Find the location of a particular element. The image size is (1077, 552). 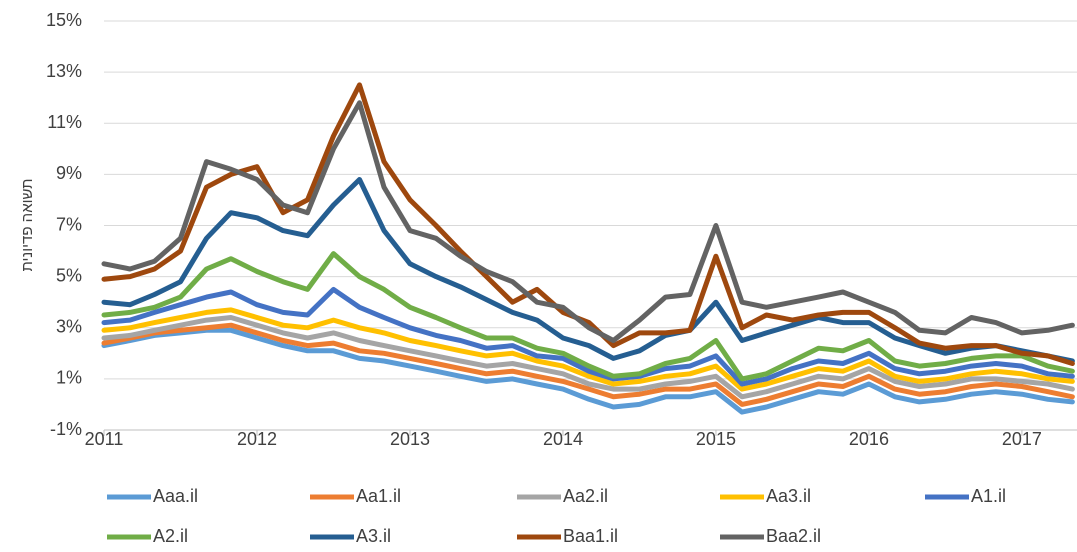

x-tick-label: 2012 is located at coordinates (257, 439).